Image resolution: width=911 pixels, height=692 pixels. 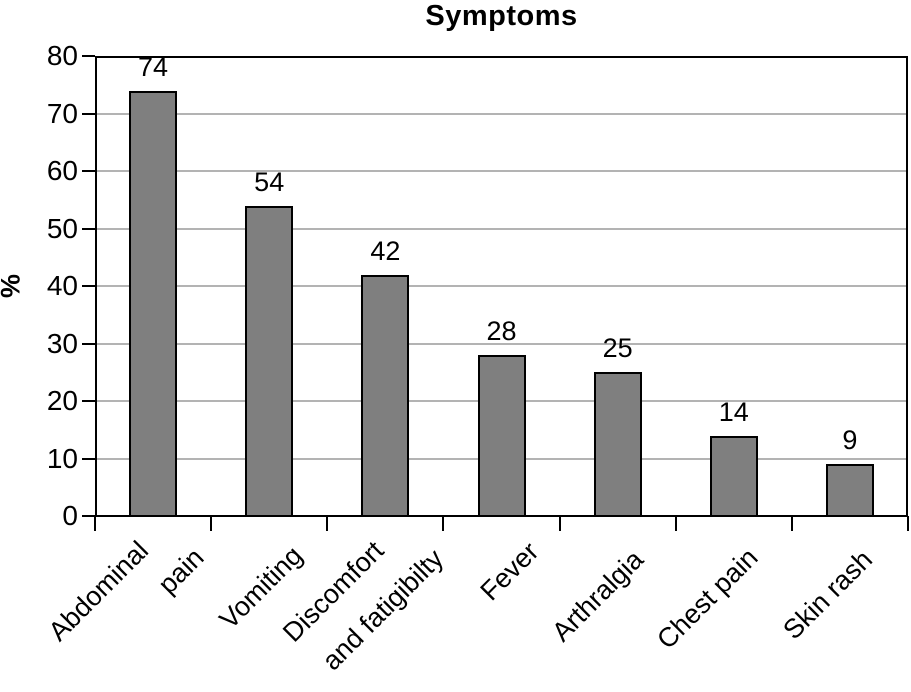 What do you see at coordinates (383, 609) in the screenshot?
I see `x-category-label: and fatigibilty` at bounding box center [383, 609].